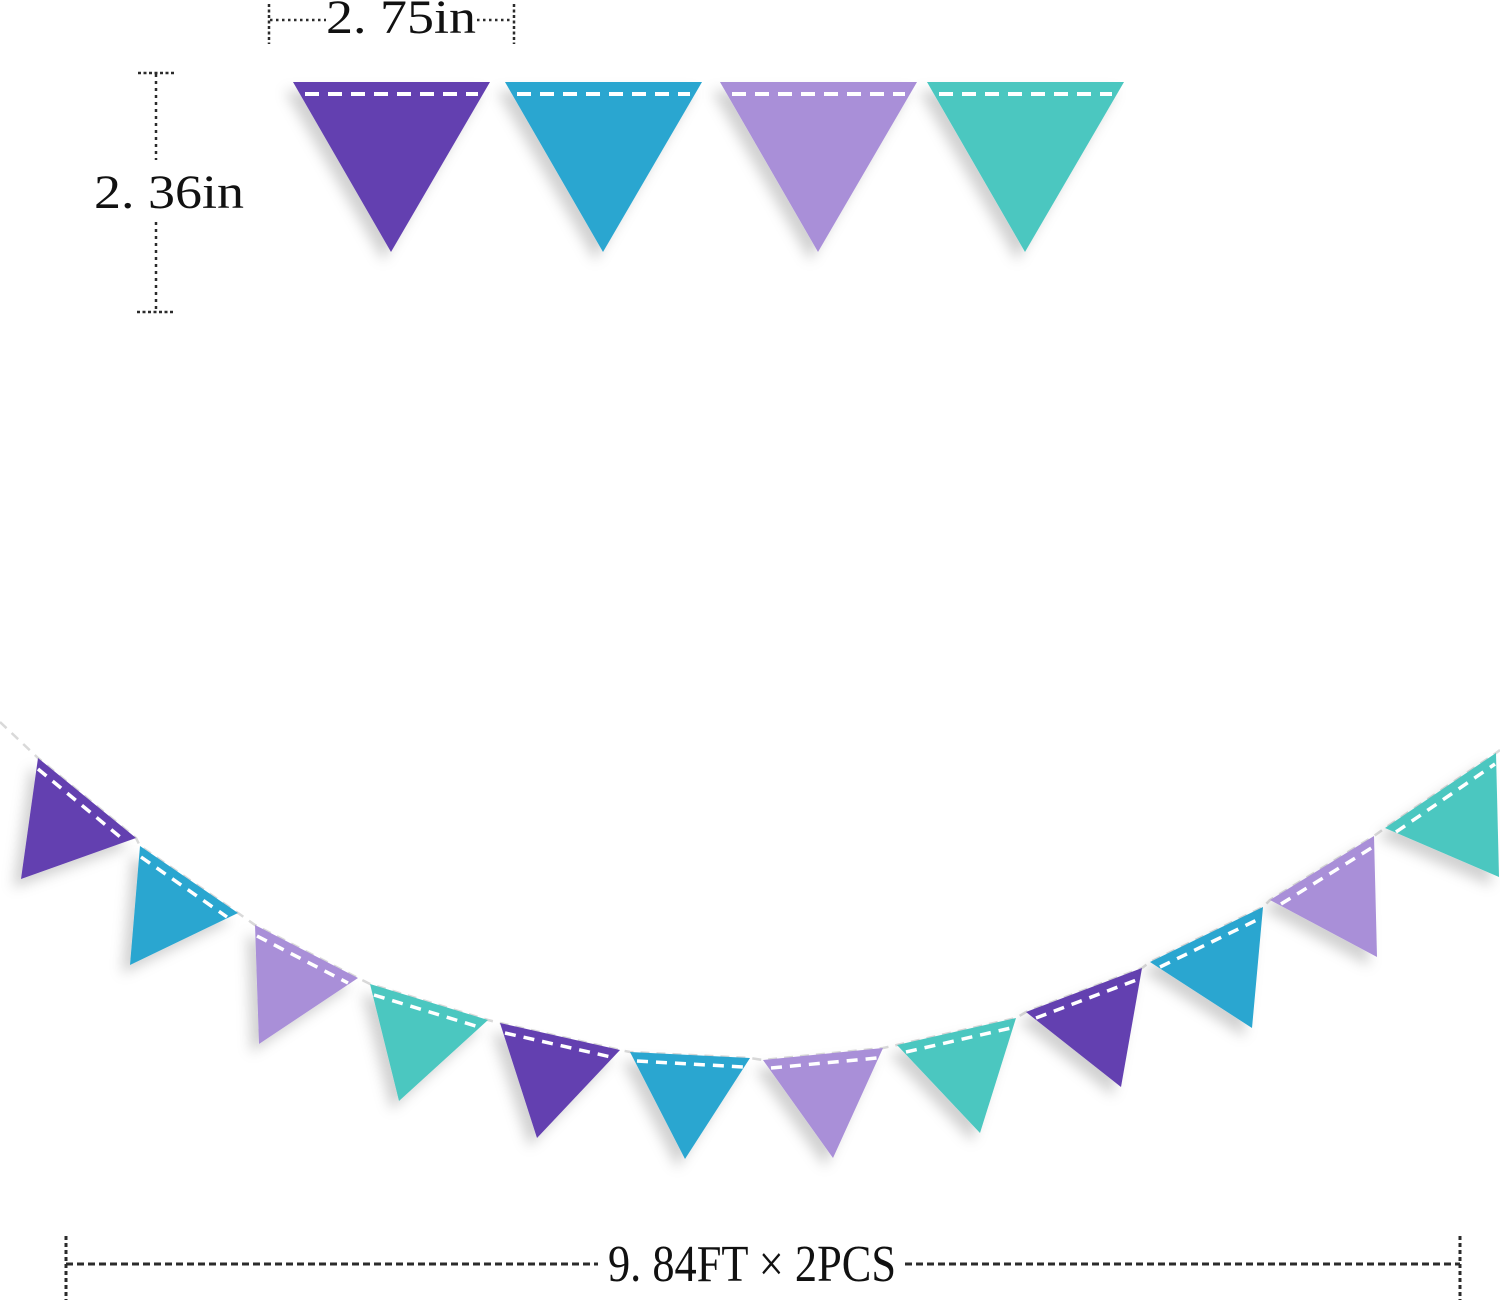 This screenshot has height=1302, width=1500. Describe the element at coordinates (690, 1105) in the screenshot. I see `garland-flag-6-blue` at that location.